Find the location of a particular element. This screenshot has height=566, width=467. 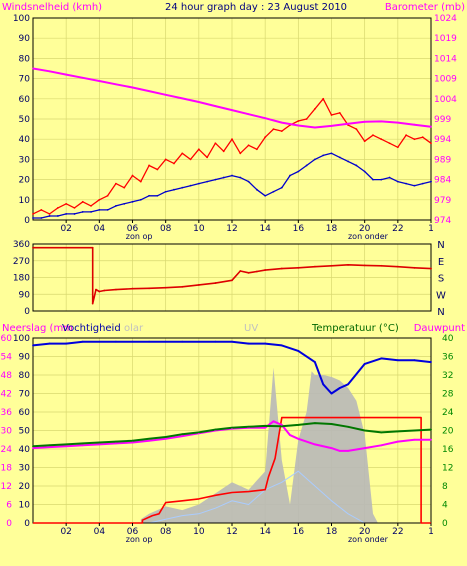

humidity-y-tick-label: 100 is located at coordinates (21, 339).